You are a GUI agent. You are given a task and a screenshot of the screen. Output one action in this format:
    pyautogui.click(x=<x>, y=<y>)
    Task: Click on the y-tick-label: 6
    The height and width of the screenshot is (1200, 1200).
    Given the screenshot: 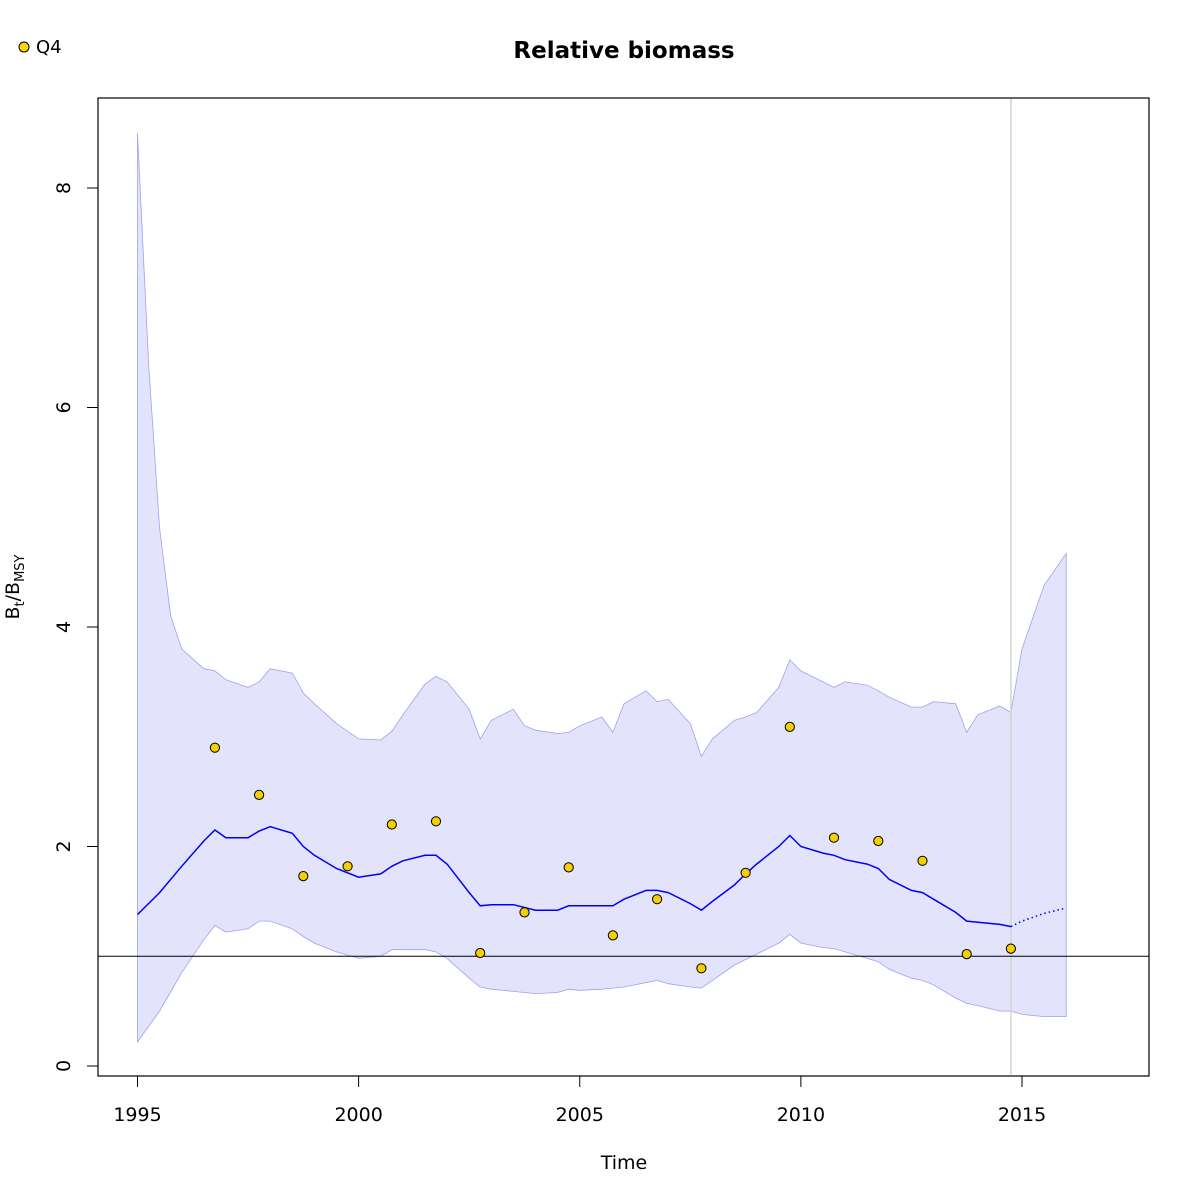 What is the action you would take?
    pyautogui.click(x=64, y=407)
    